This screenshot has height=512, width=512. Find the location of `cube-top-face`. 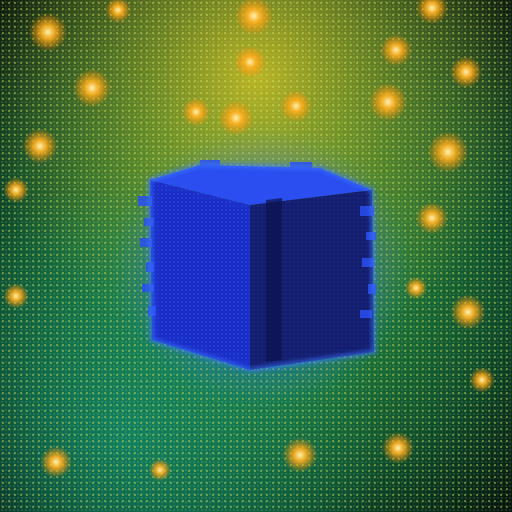

cube-top-face is located at coordinates (261, 185).